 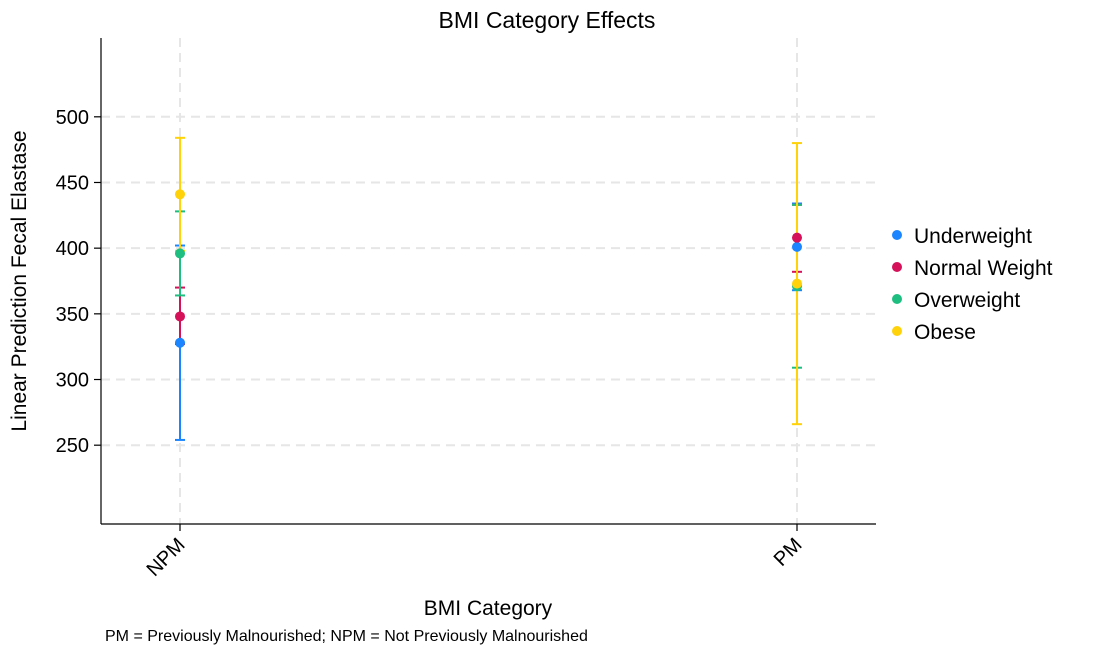 I want to click on y-tick-label: 500, so click(x=72, y=118).